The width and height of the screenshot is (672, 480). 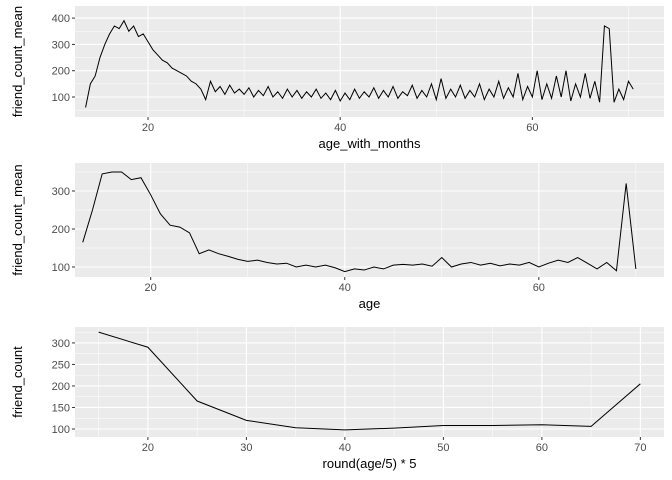 I want to click on x-tick-label: 70, so click(x=640, y=448).